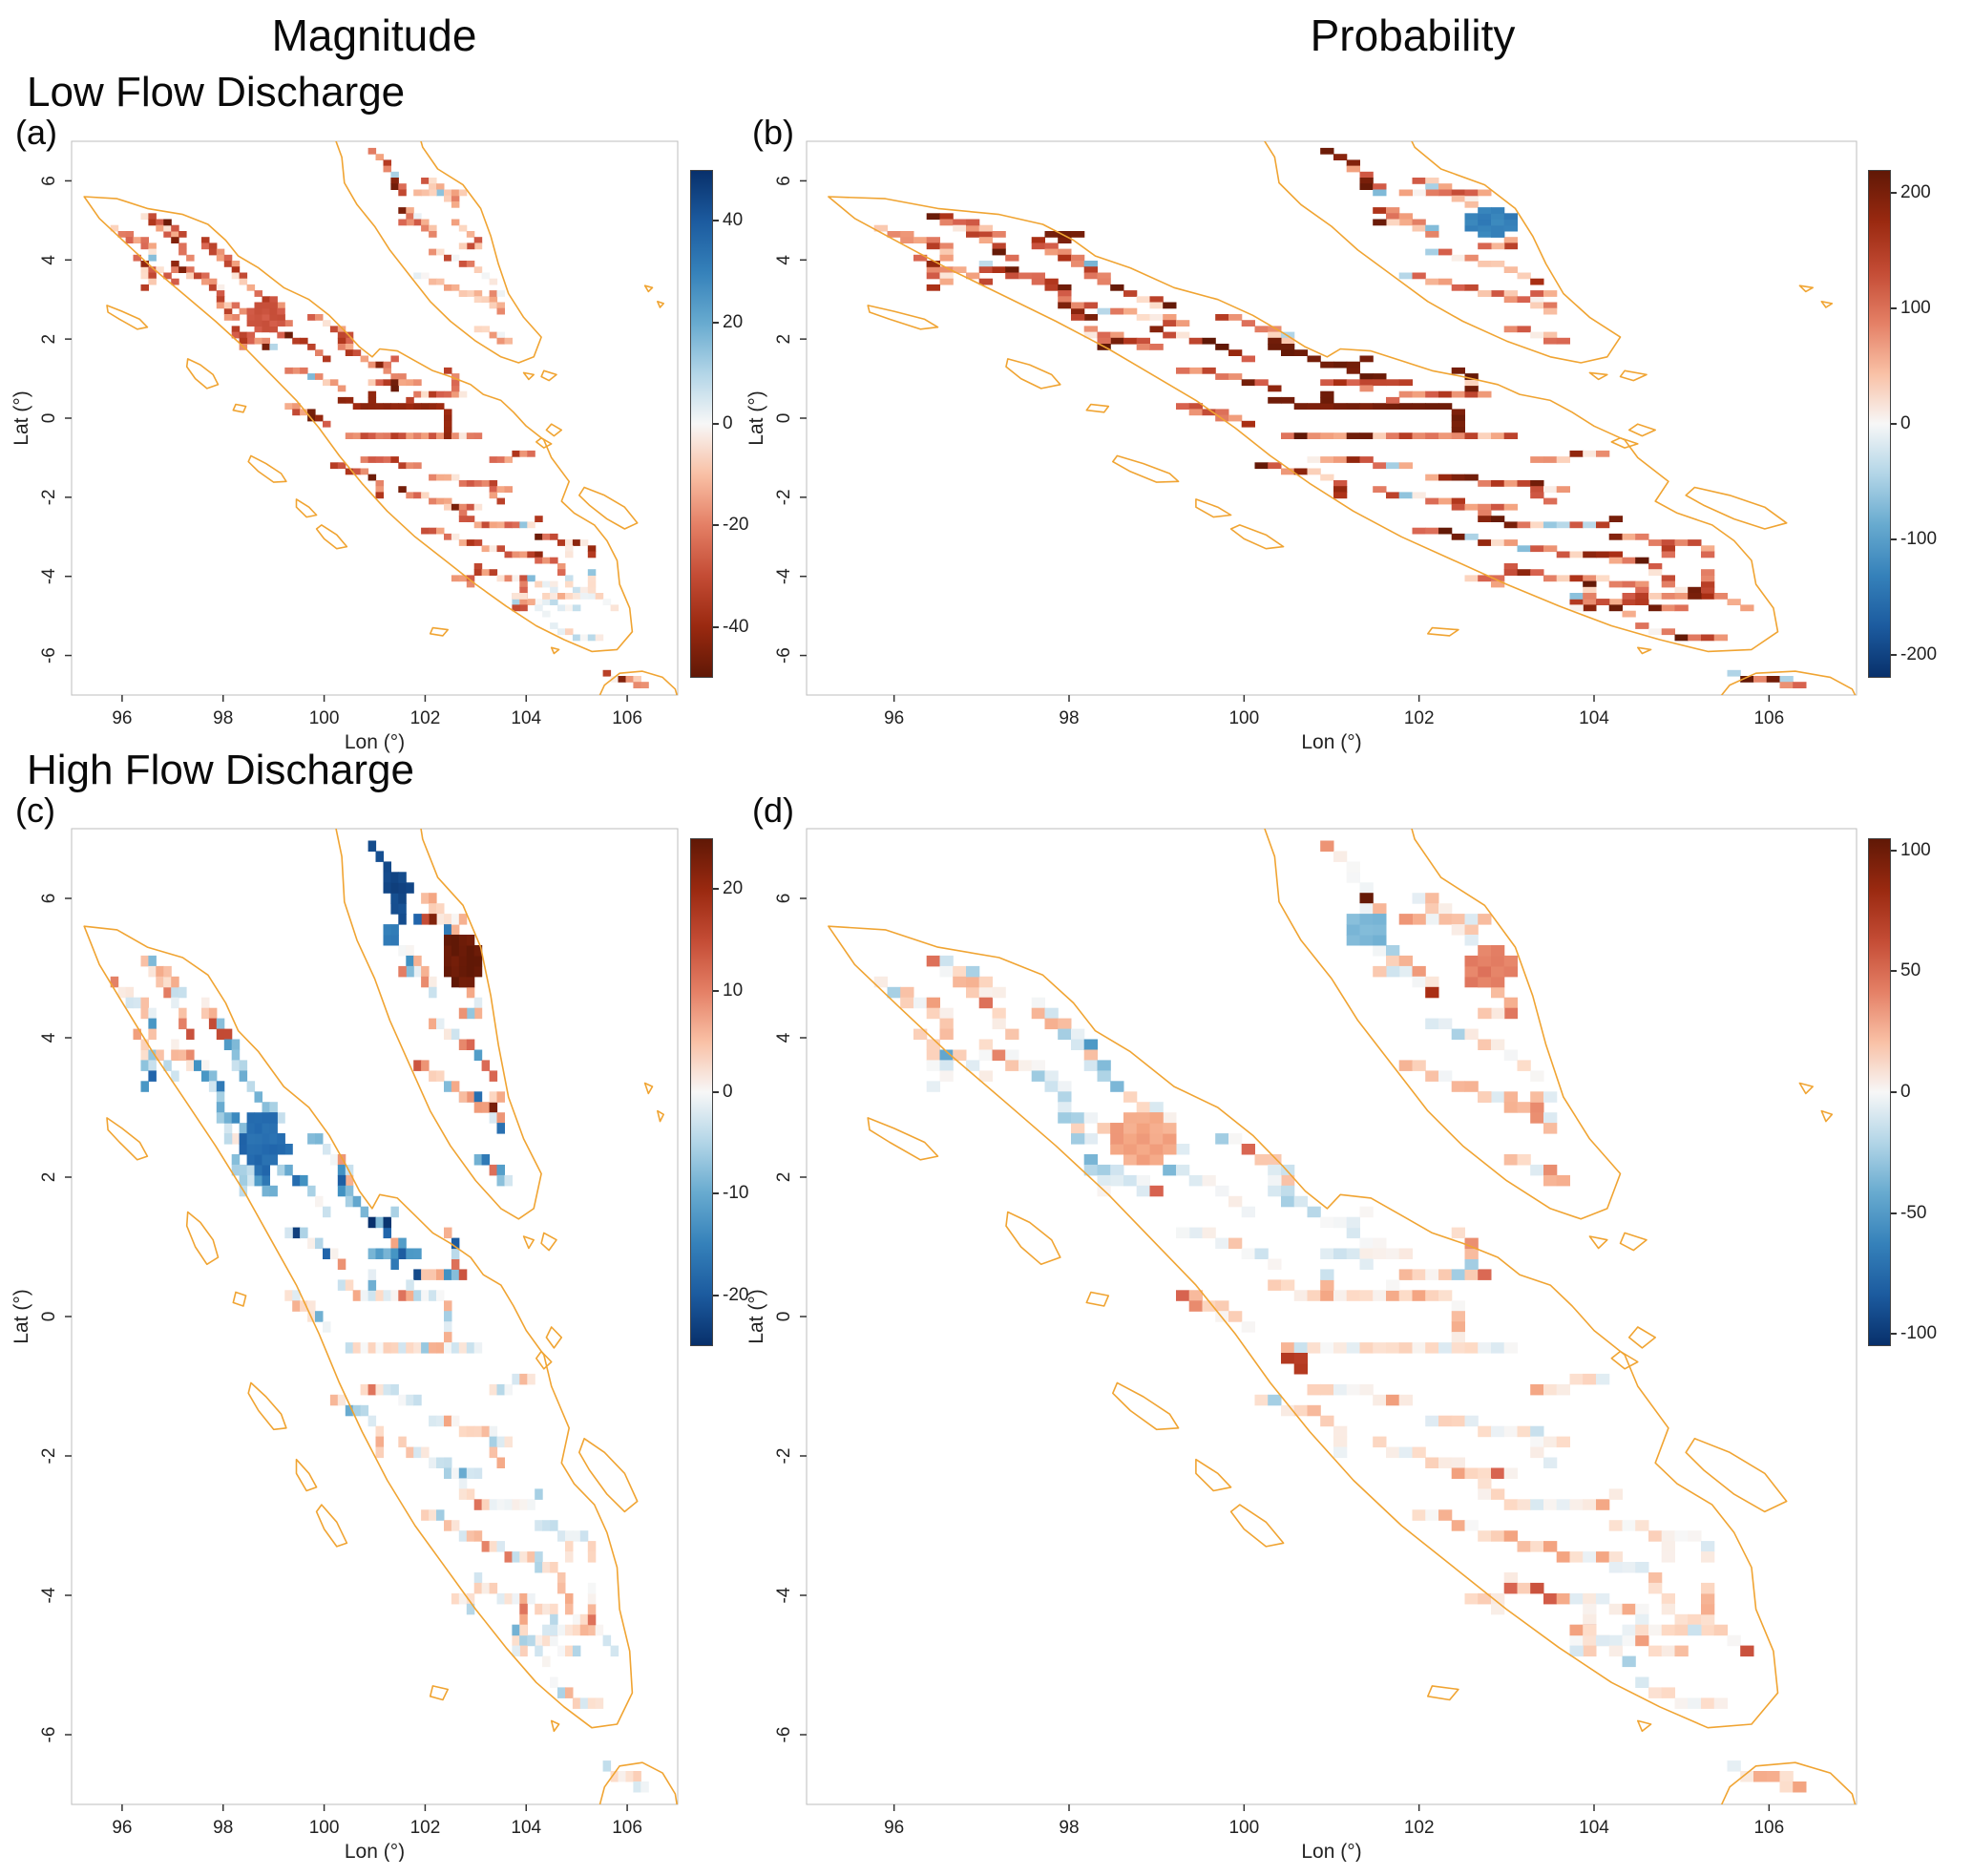 This screenshot has width=1973, height=1876. What do you see at coordinates (381, 418) in the screenshot?
I see `coastlines-group` at bounding box center [381, 418].